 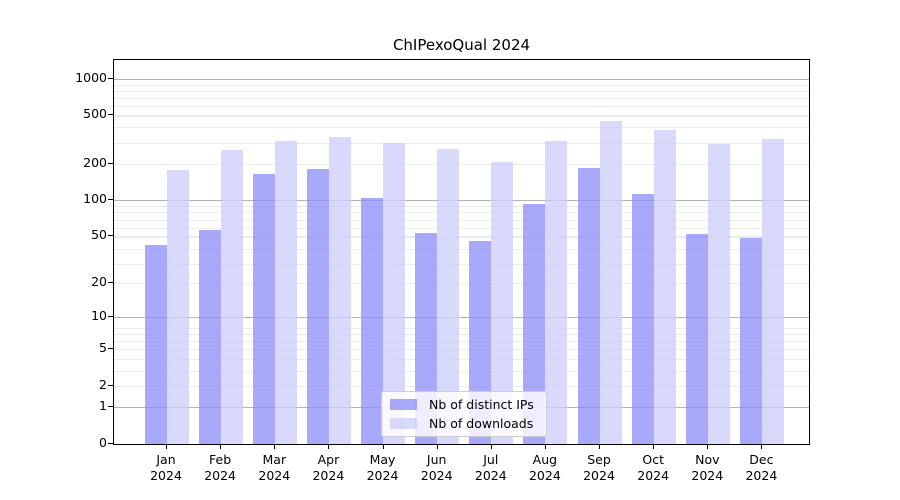 I want to click on bar-nb-of-downloads-jun, so click(x=448, y=296).